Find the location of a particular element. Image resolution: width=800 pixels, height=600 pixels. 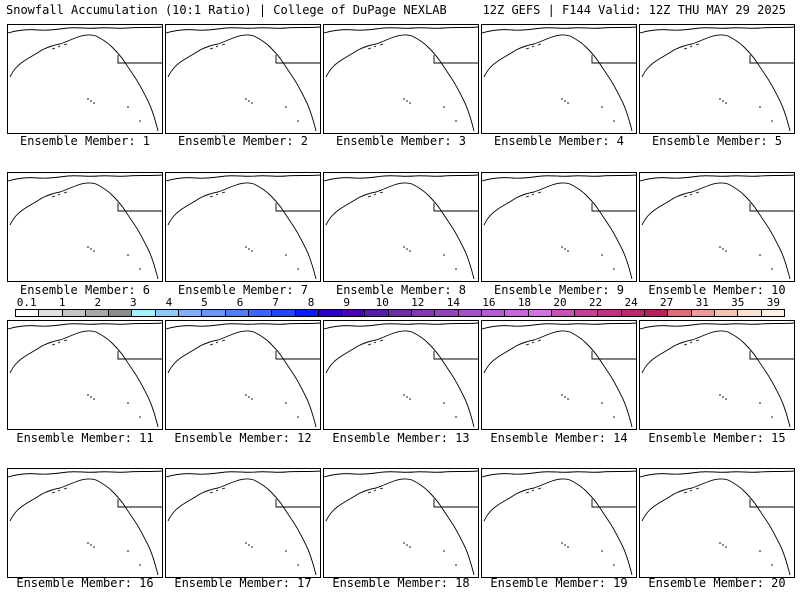

ensemble-member-label: Ensemble Member: 20 is located at coordinates (717, 583).